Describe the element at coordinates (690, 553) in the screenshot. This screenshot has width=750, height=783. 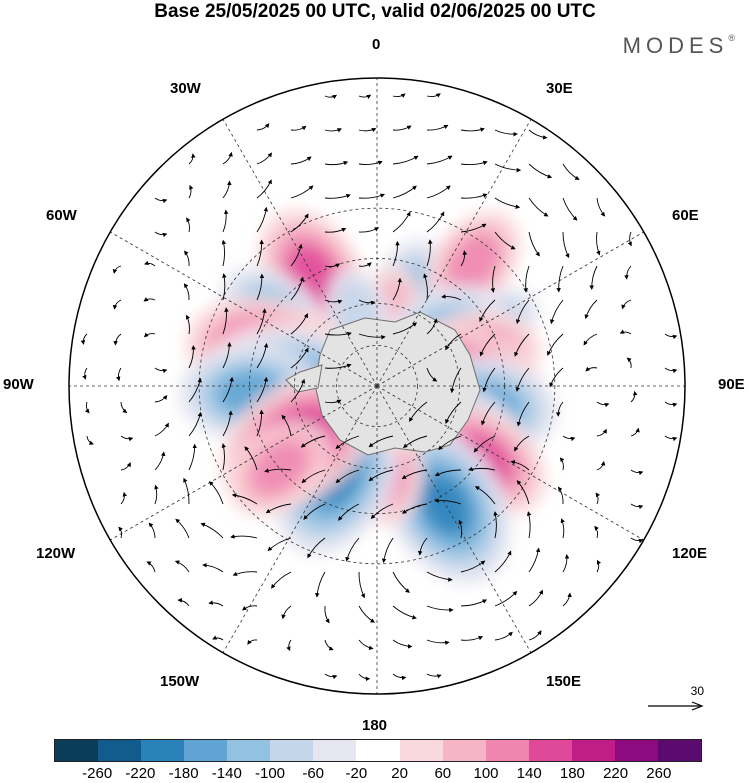
I see `lon-label-120e: 120E` at that location.